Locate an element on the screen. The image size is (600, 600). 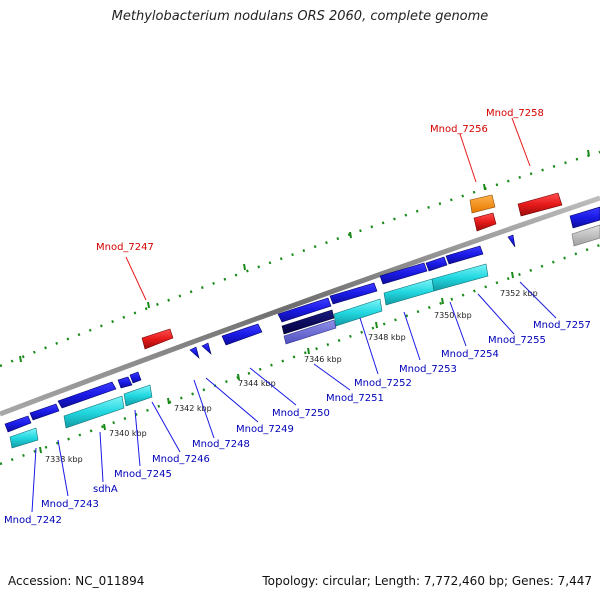
tick-label-7340: 7340 kbp is located at coordinates (128, 433).